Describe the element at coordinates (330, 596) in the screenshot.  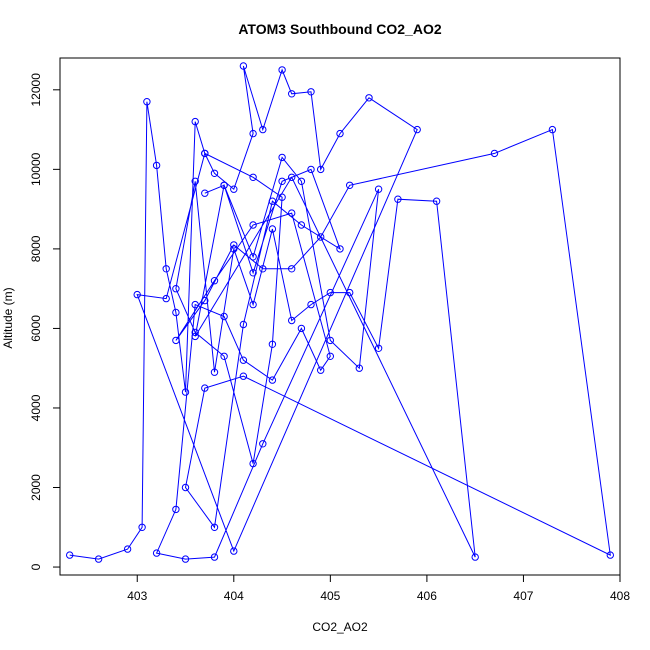
I see `x-tick-label: 405` at that location.